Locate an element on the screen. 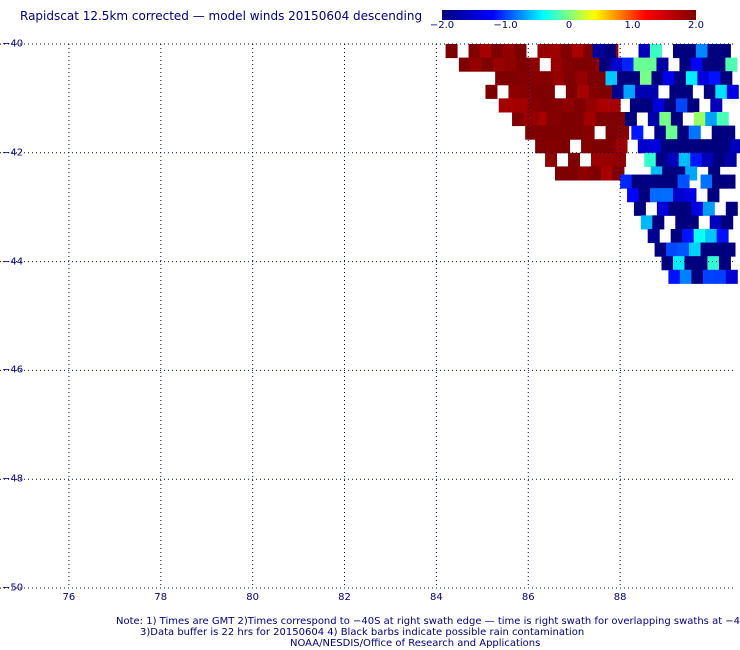 Image resolution: width=740 pixels, height=650 pixels. lat-tick-label: −46 is located at coordinates (13, 370).